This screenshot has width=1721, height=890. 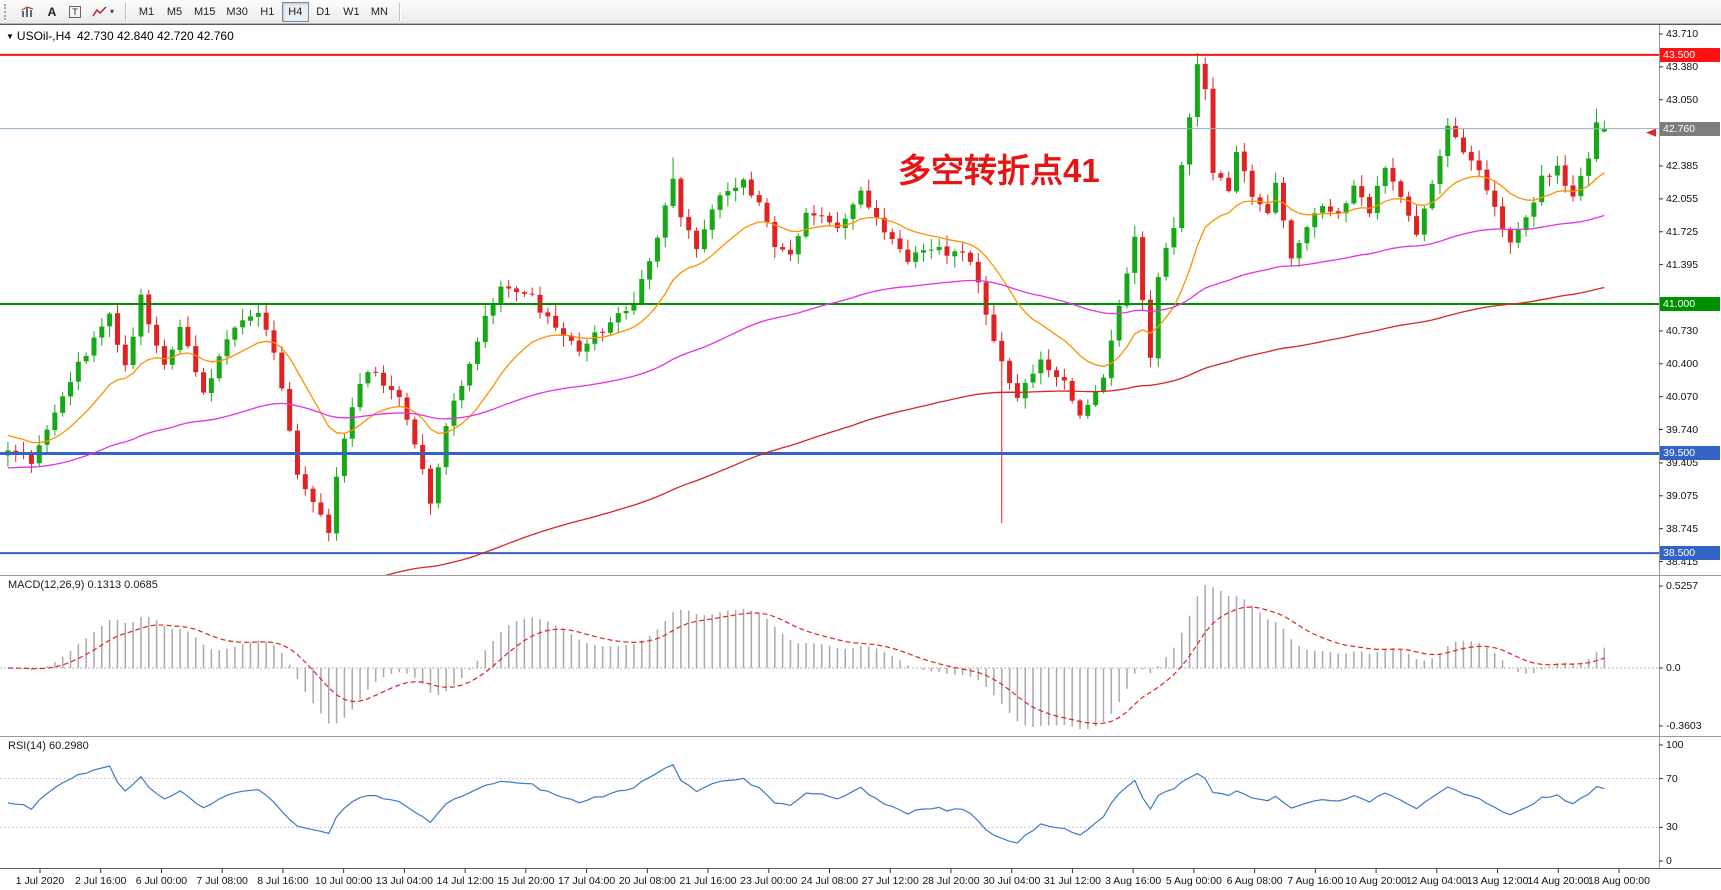 I want to click on symbol-marker-icon: ▼, so click(x=10, y=36).